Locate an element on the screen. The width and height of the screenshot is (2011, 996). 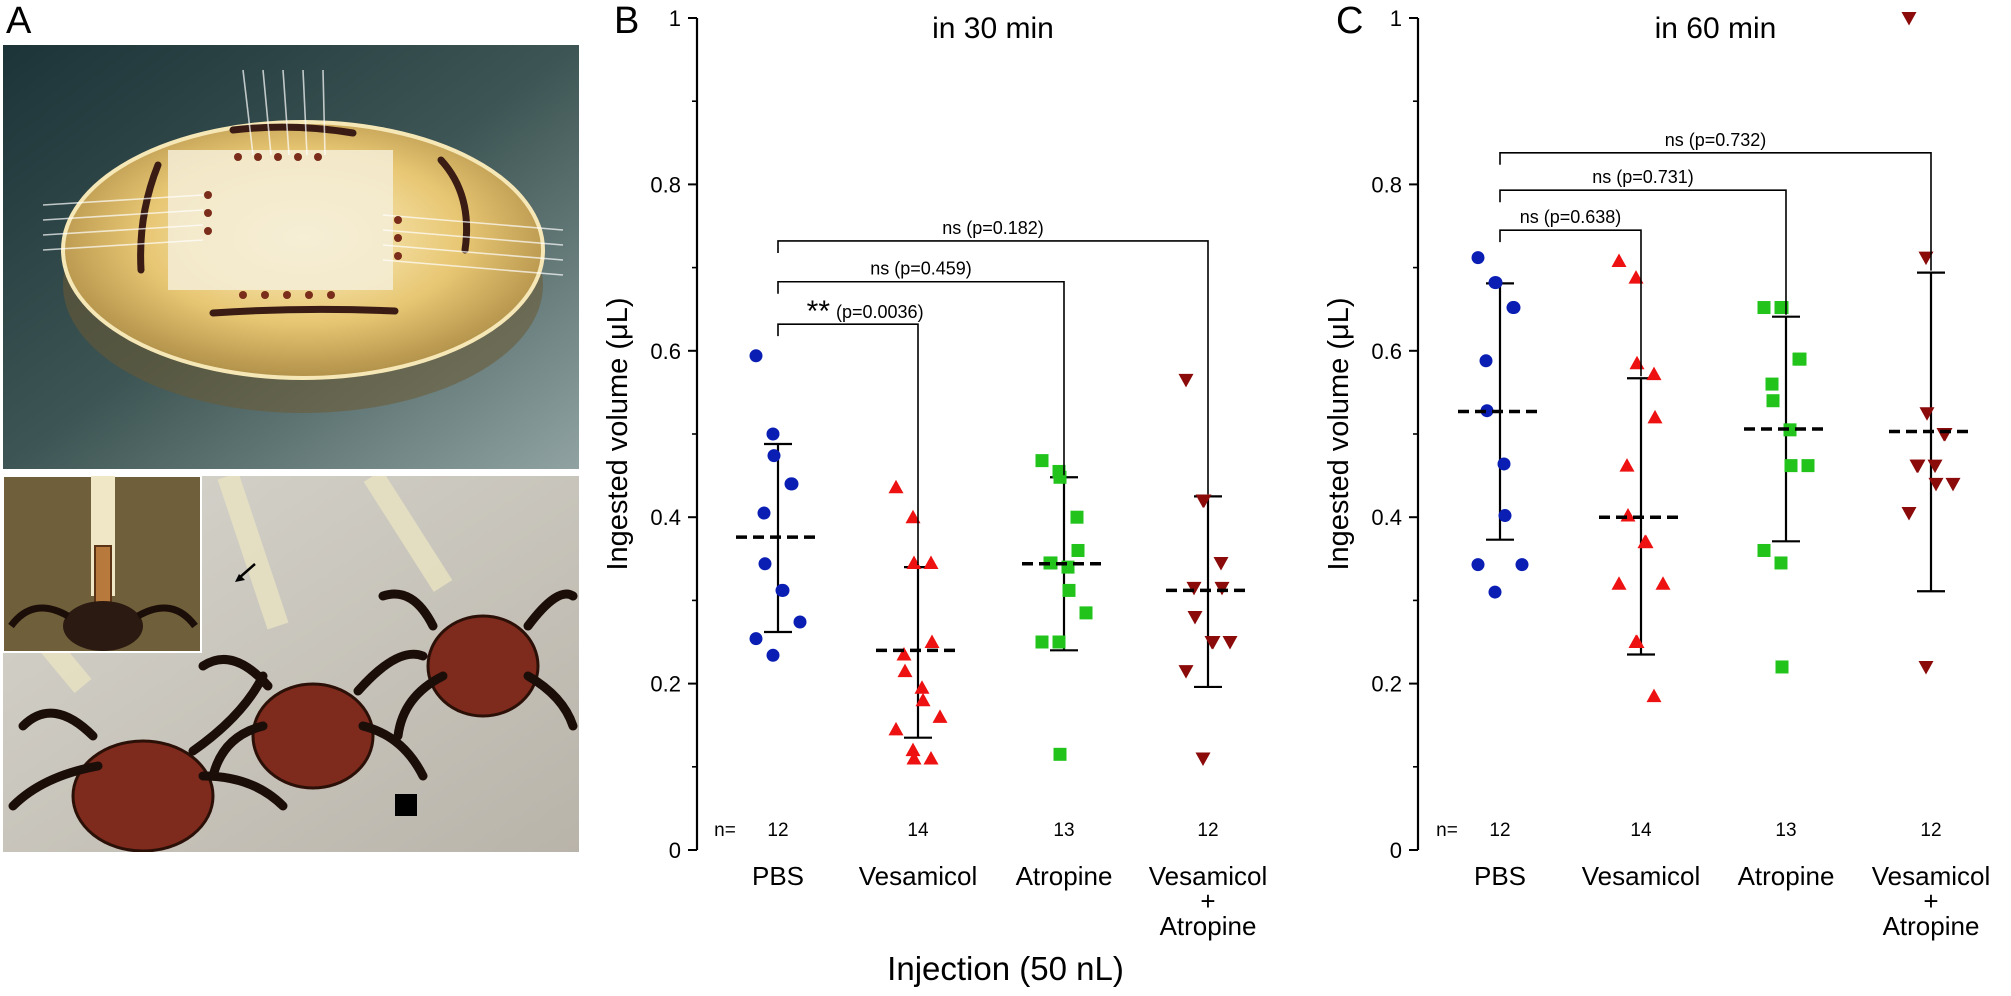
panel-label-a: A is located at coordinates (19, 21).